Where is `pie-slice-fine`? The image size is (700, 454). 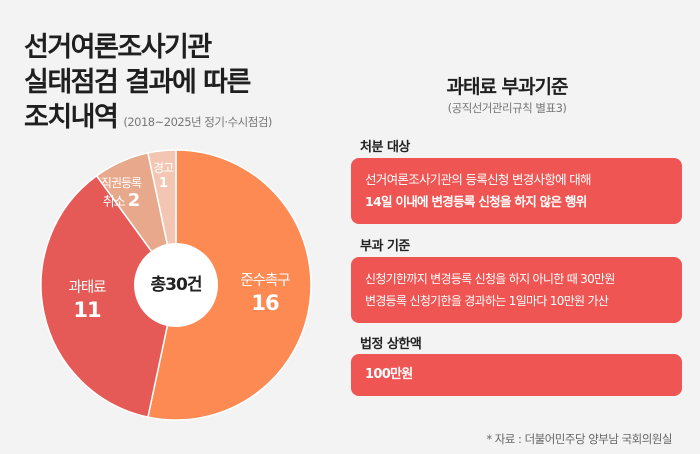
pie-slice-fine is located at coordinates (108, 296).